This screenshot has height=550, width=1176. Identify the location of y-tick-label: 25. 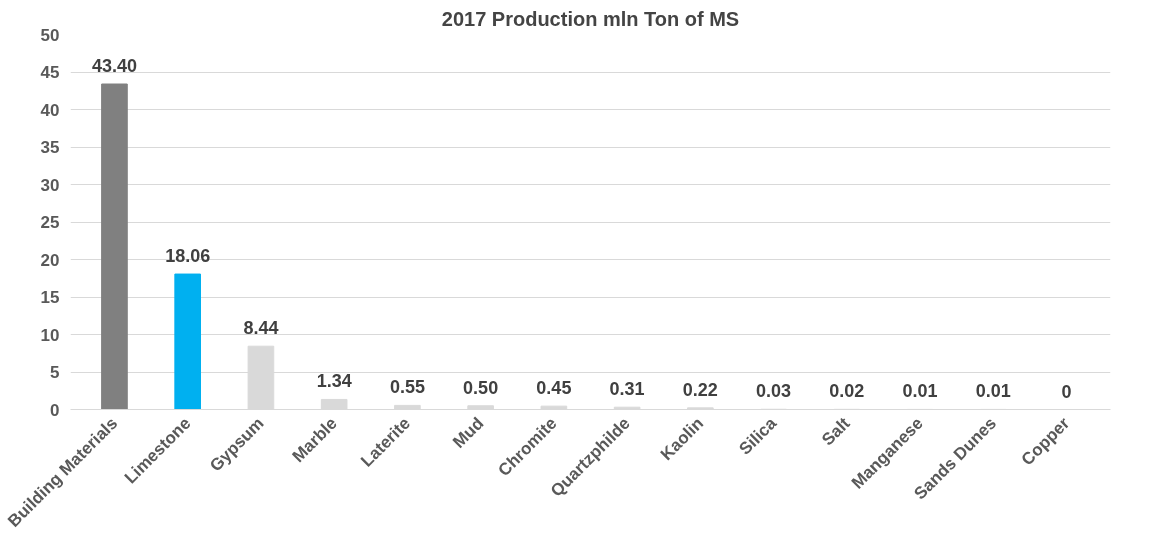
(50, 222).